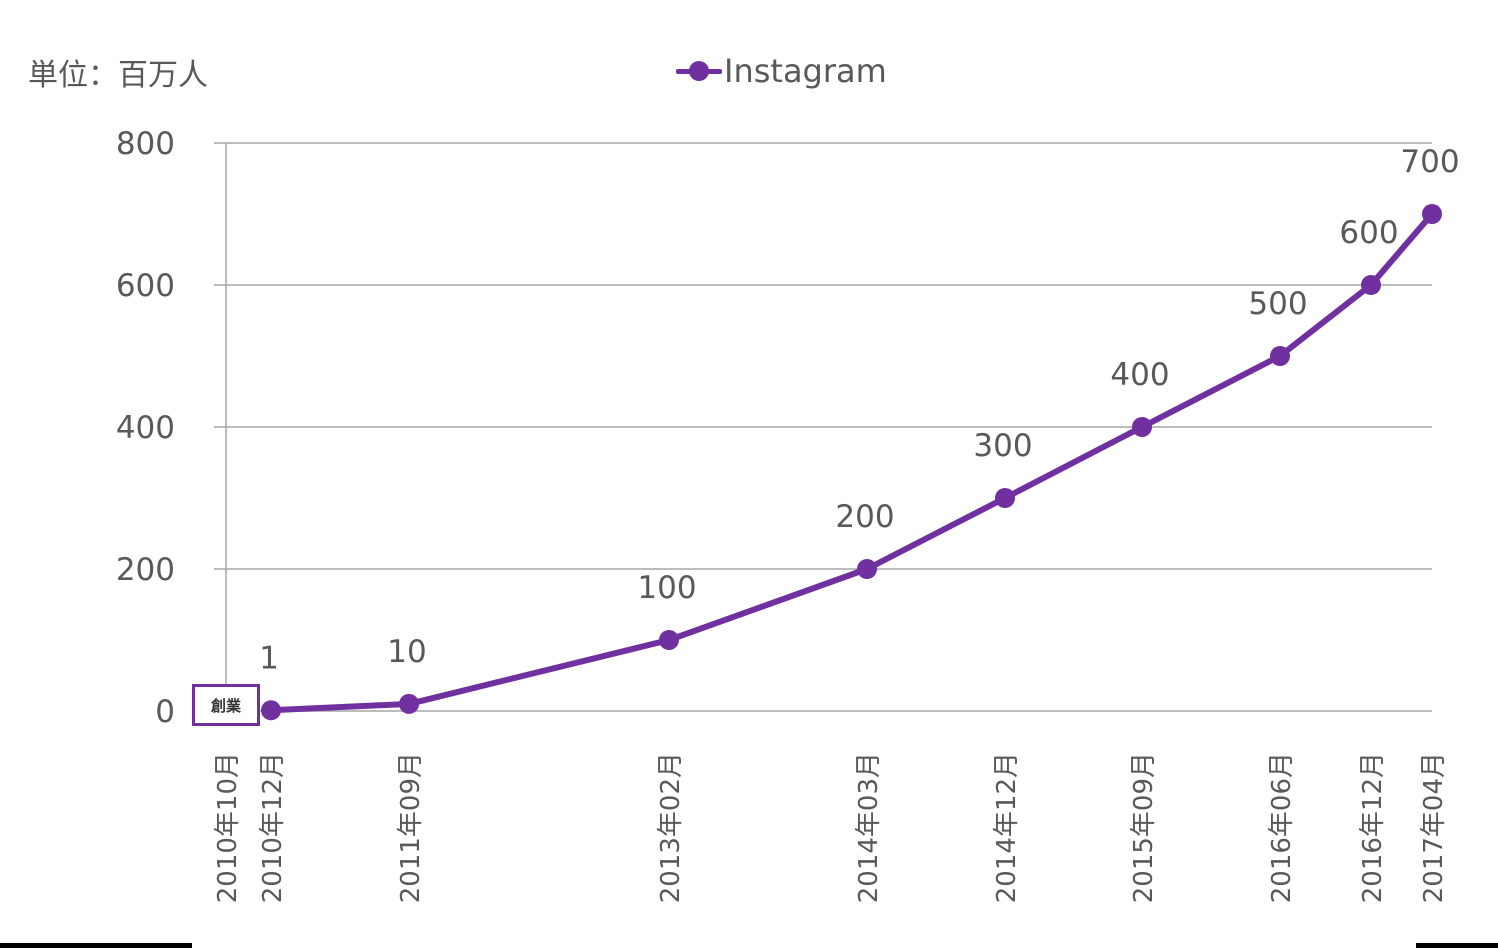  What do you see at coordinates (699, 71) in the screenshot?
I see `legend-marker-icon` at bounding box center [699, 71].